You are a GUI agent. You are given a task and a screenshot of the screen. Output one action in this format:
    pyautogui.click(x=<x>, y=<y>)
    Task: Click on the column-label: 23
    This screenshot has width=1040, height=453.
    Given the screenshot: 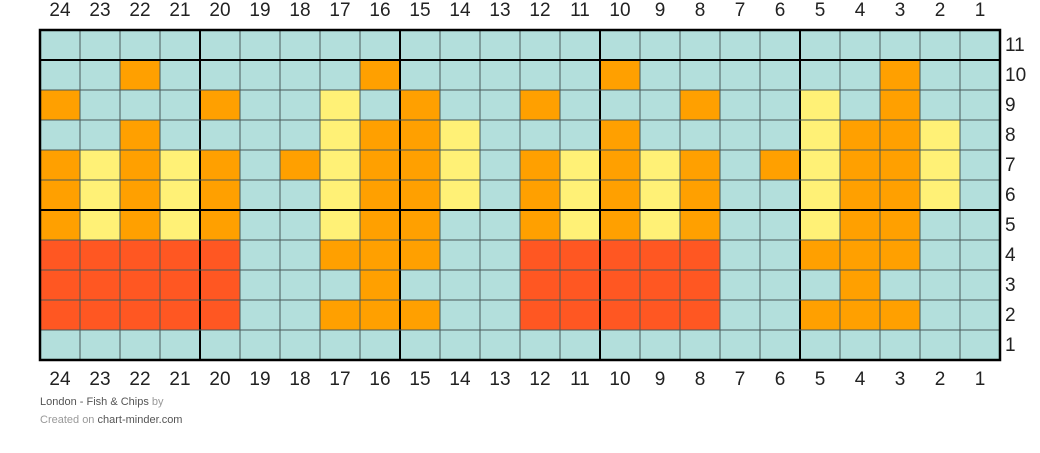 What is the action you would take?
    pyautogui.click(x=99, y=10)
    